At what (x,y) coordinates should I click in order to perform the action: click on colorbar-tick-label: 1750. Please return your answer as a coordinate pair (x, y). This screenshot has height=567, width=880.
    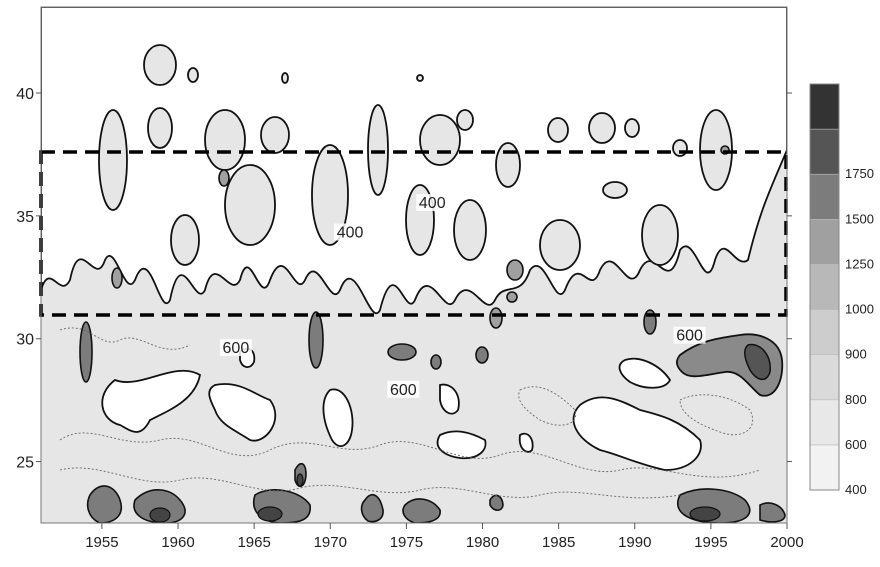
    Looking at the image, I should click on (859, 173).